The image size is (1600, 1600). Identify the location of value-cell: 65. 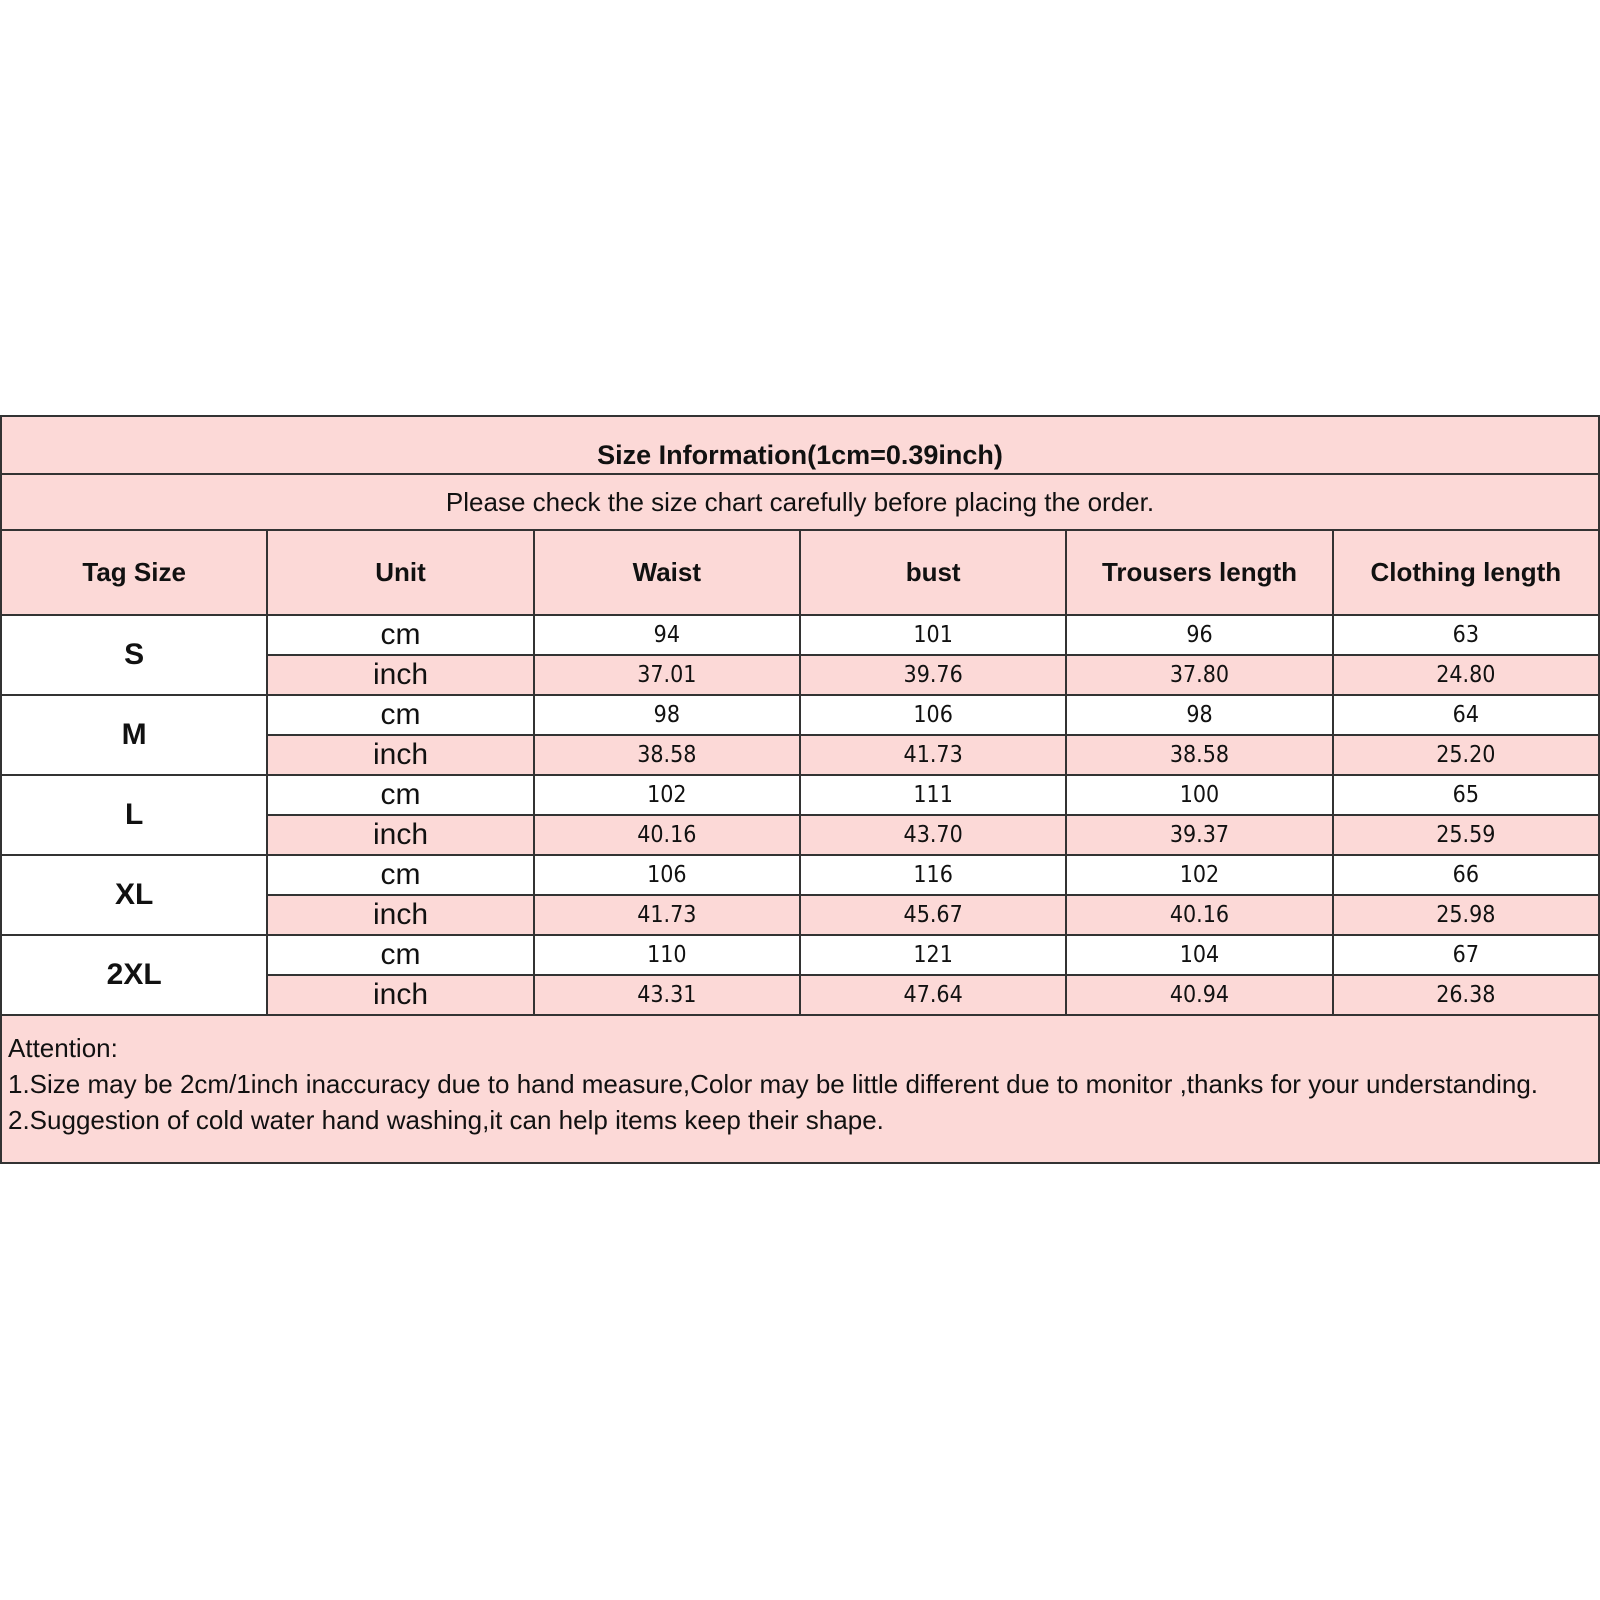
(1465, 795).